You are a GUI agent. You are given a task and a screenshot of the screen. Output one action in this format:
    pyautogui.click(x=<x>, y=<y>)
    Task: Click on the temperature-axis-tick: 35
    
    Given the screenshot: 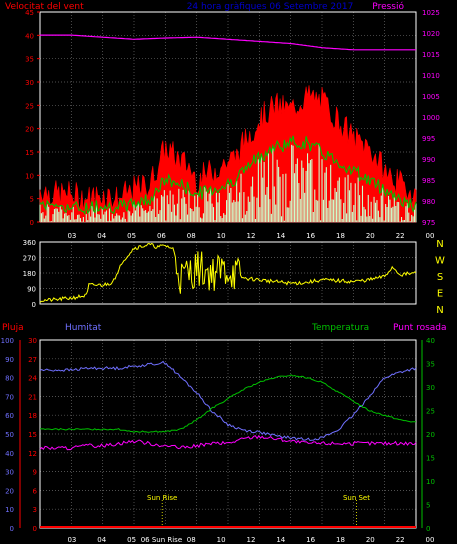 What is the action you would take?
    pyautogui.click(x=430, y=365)
    